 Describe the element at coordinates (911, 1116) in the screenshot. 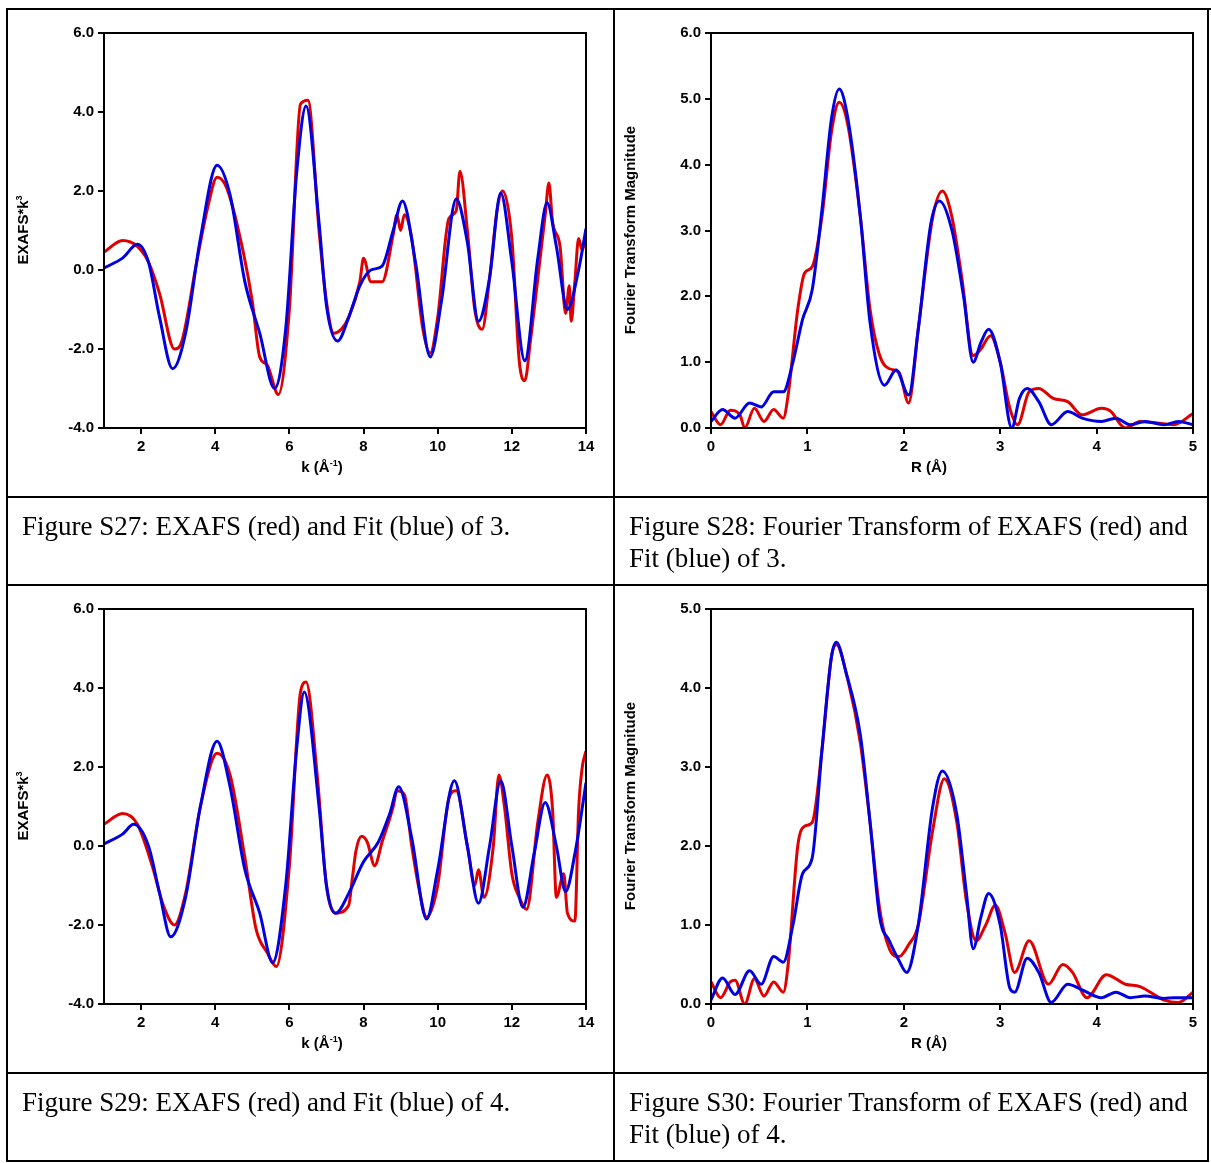

I see `caption: Figure S30: Fourier Transform of EXAFS (red) and Fit (blue) of 4.` at that location.